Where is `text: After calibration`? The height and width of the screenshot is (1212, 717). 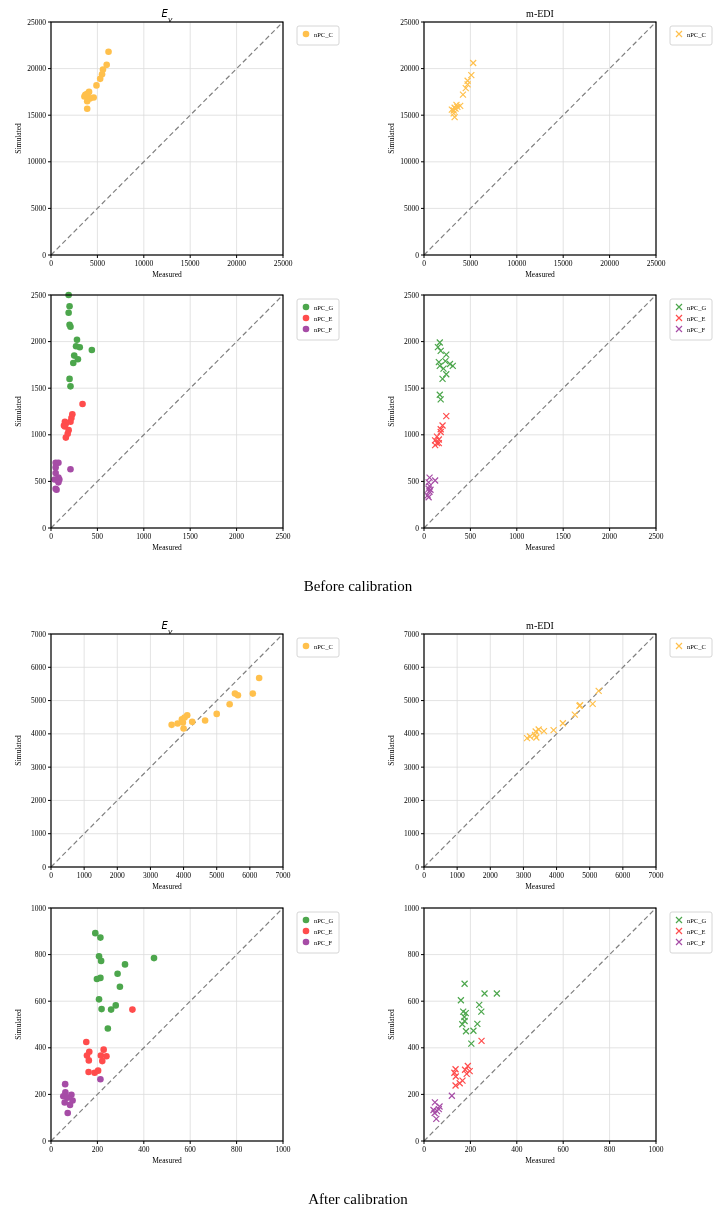 text: After calibration is located at coordinates (358, 1199).